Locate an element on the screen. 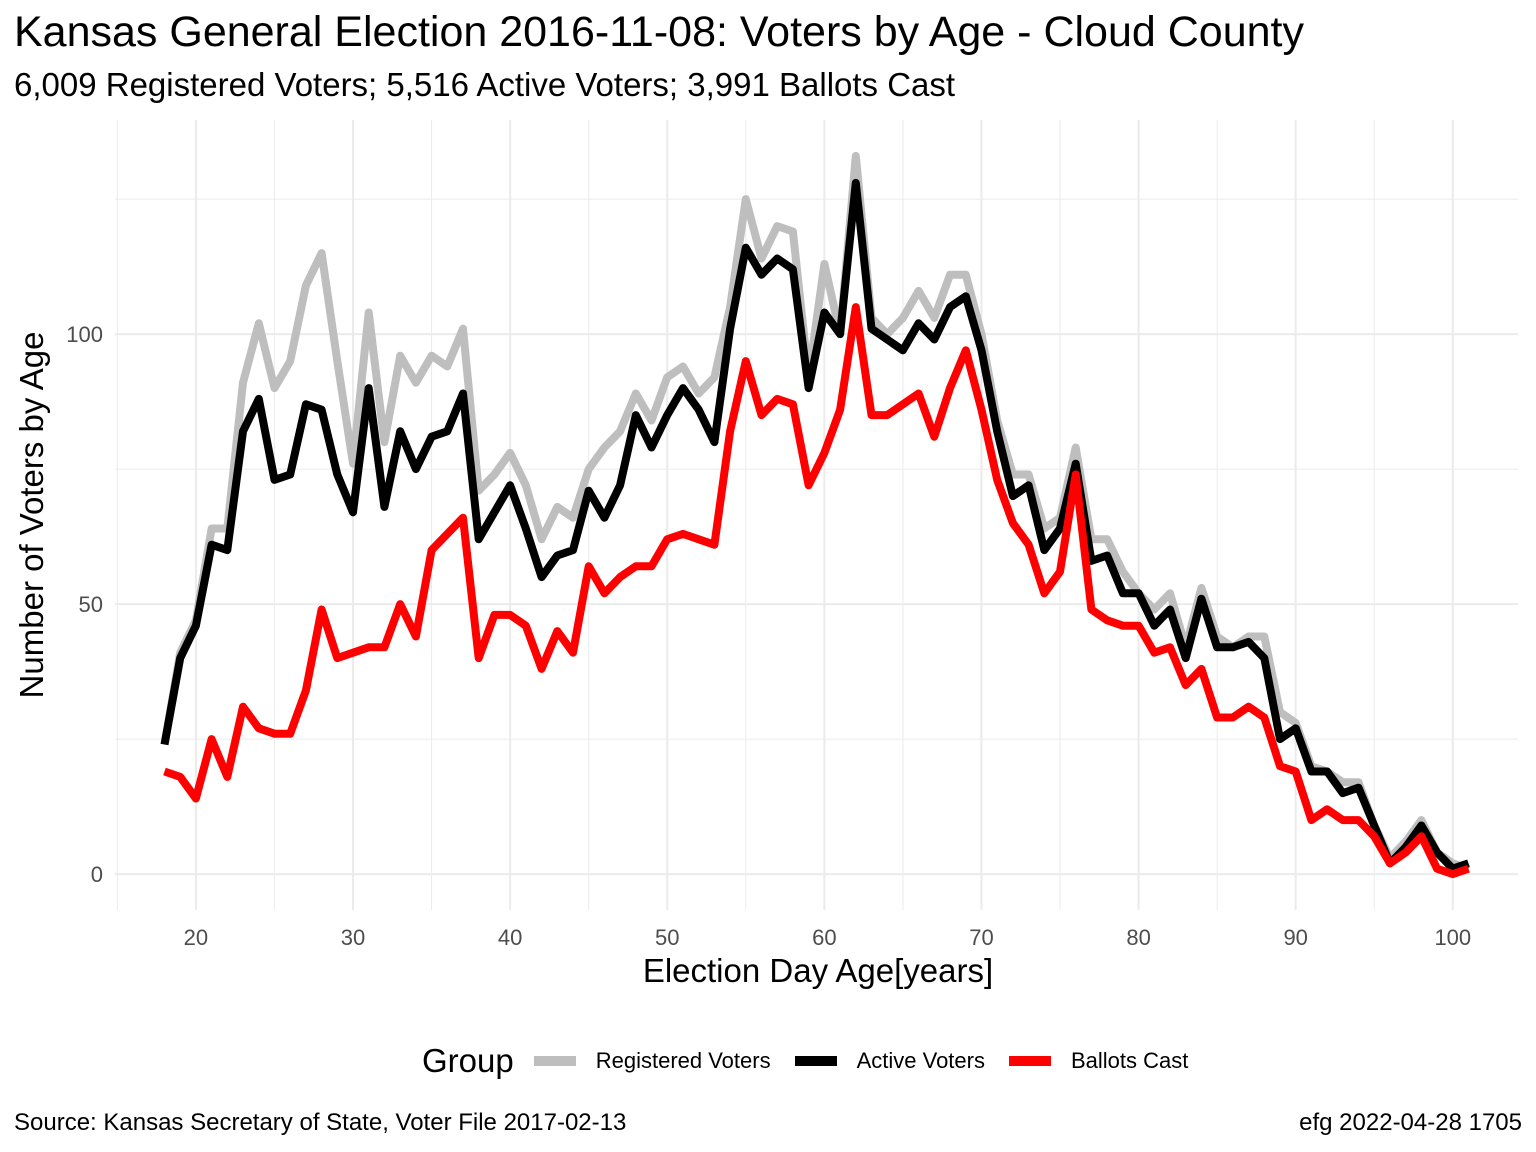 The image size is (1536, 1152). legend-key-ballots-cast is located at coordinates (1029, 1061).